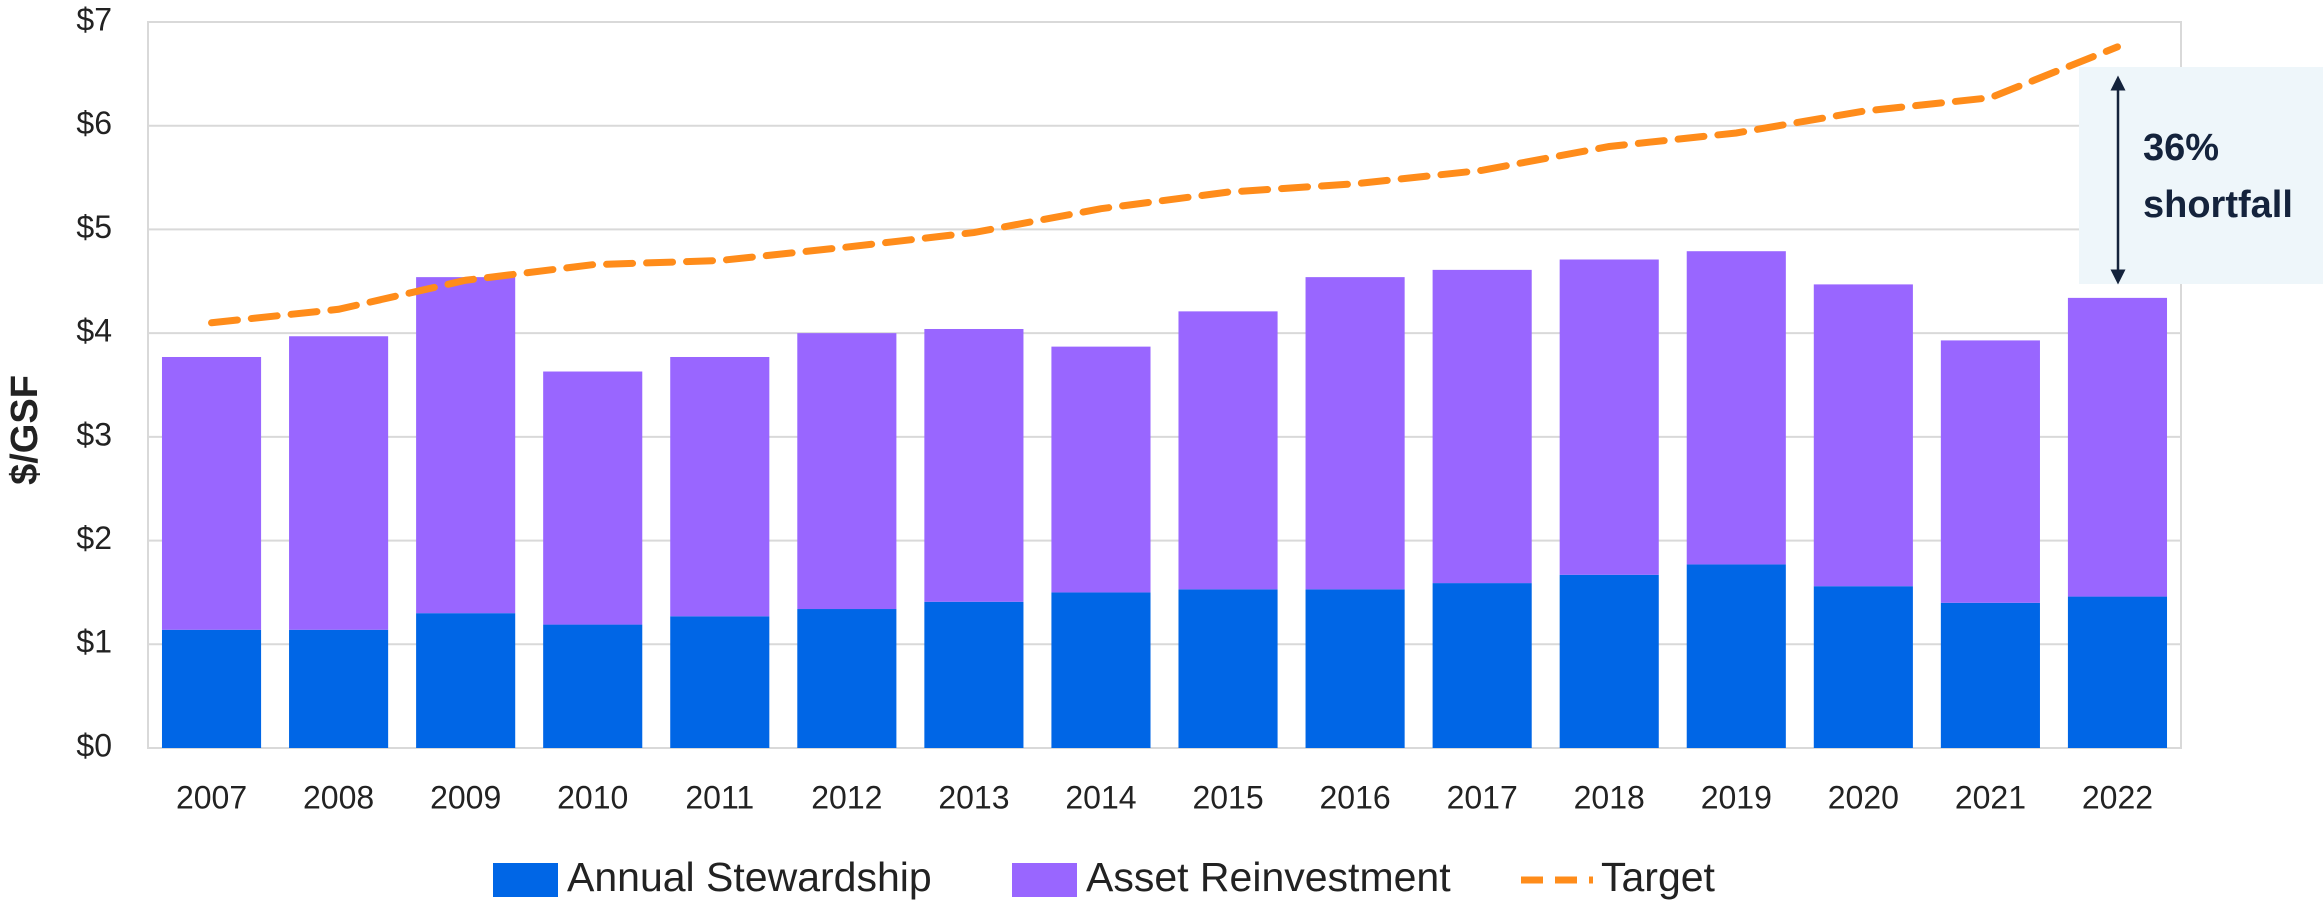  I want to click on legend-label: Target, so click(1658, 877).